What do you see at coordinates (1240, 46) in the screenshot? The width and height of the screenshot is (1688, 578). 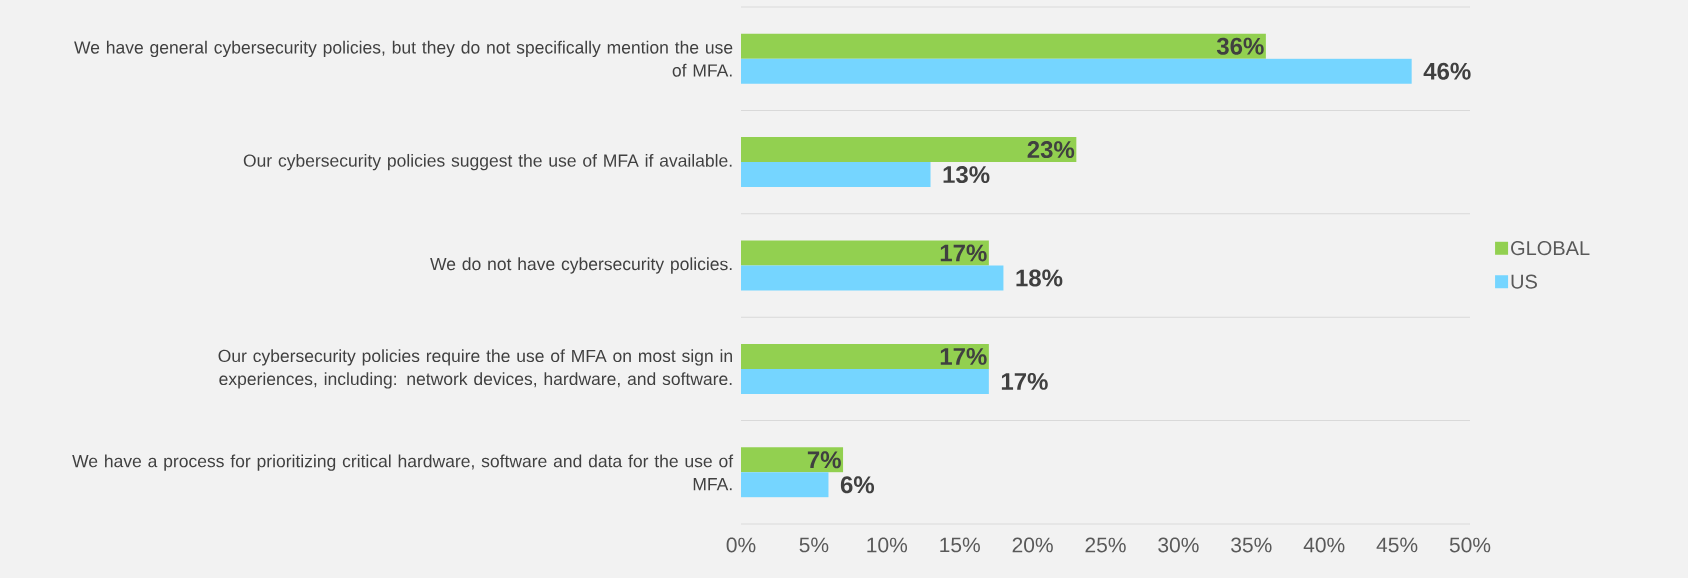 I see `data-label: 36%` at bounding box center [1240, 46].